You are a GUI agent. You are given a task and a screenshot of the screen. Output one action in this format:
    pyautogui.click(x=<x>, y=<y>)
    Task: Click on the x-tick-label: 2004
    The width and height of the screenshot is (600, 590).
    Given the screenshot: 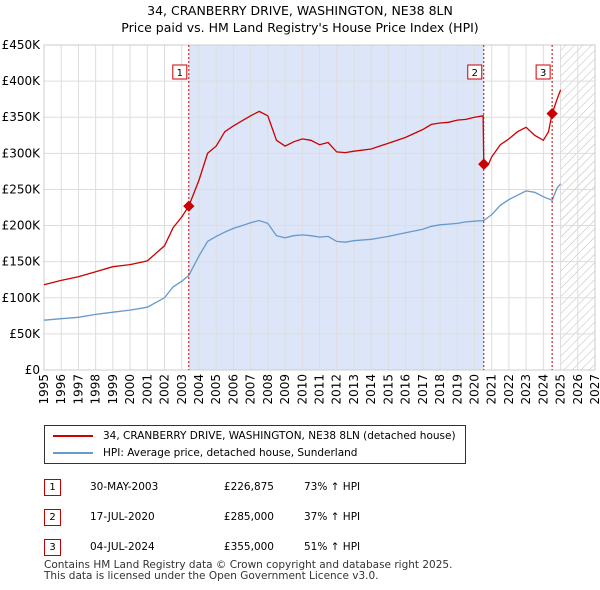 What is the action you would take?
    pyautogui.click(x=199, y=389)
    